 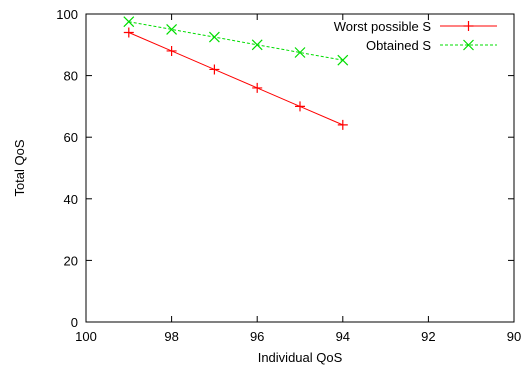 I want to click on legend-label-1: Worst possible S, so click(x=383, y=26).